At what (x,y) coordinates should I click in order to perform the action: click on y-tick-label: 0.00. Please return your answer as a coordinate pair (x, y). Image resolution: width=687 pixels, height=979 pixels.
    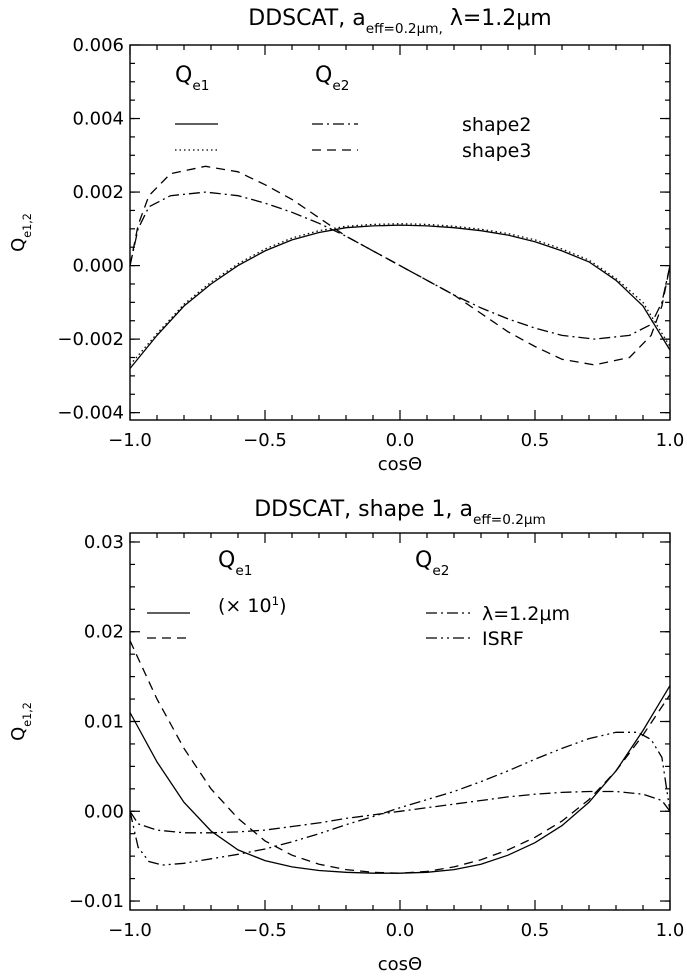
    Looking at the image, I should click on (104, 811).